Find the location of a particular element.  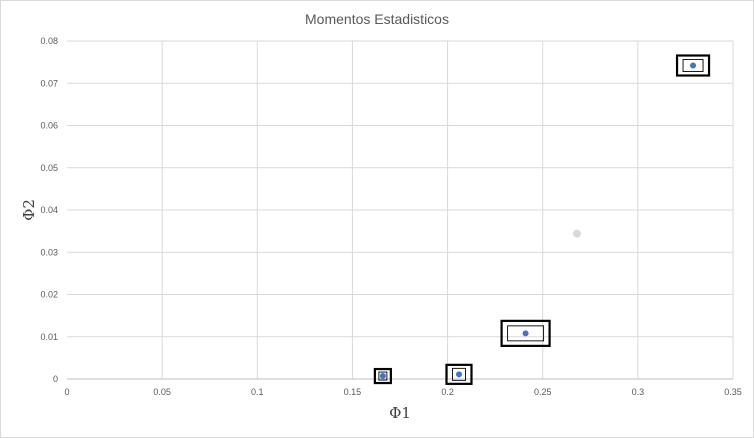

y-tick-label: 0.06 is located at coordinates (49, 126).